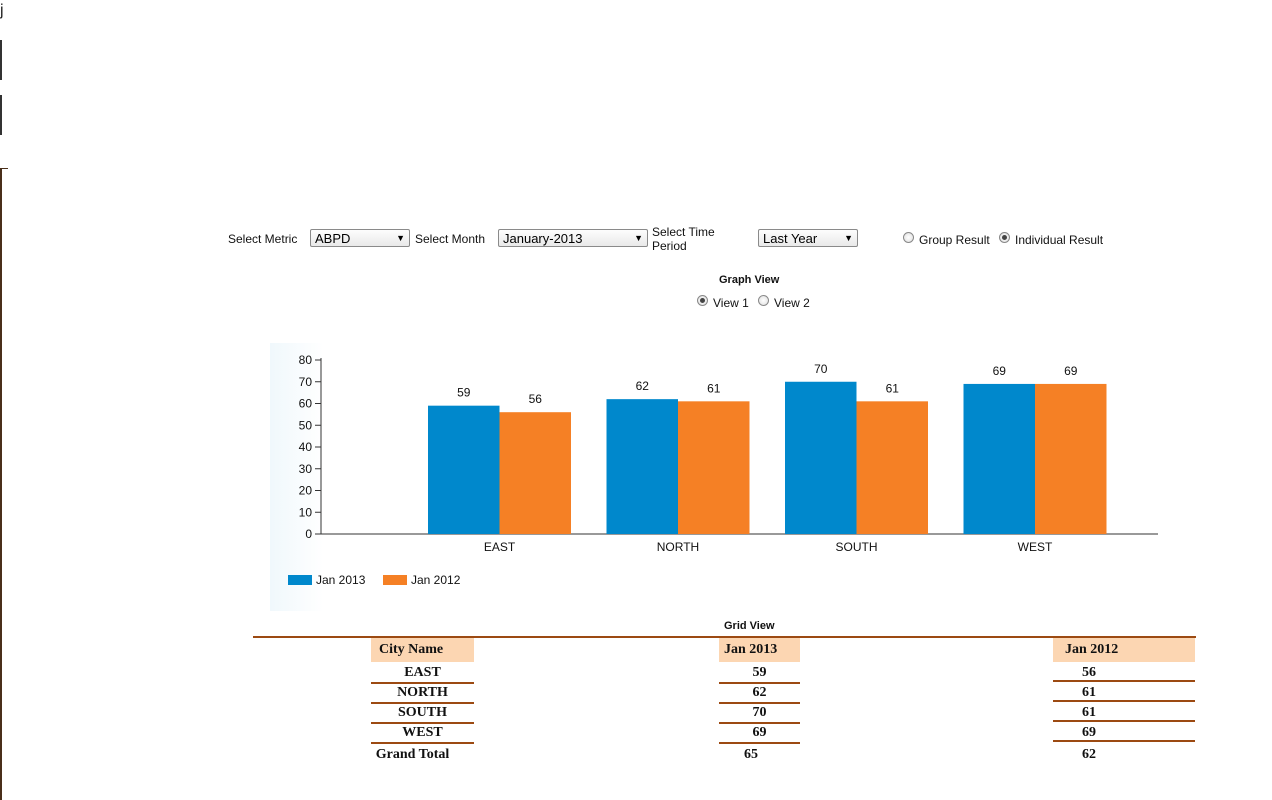 Image resolution: width=1272 pixels, height=800 pixels. Describe the element at coordinates (1035, 547) in the screenshot. I see `x-category-label: WEST` at that location.